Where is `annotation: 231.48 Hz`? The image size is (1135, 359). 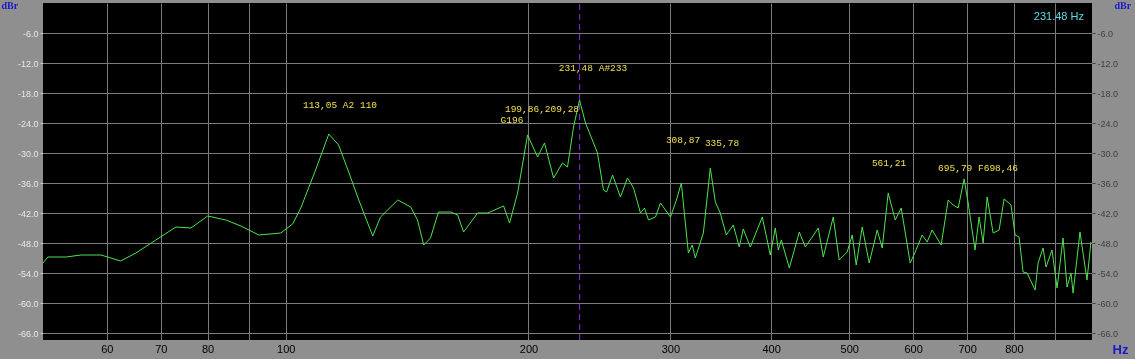
annotation: 231.48 Hz is located at coordinates (1058, 16).